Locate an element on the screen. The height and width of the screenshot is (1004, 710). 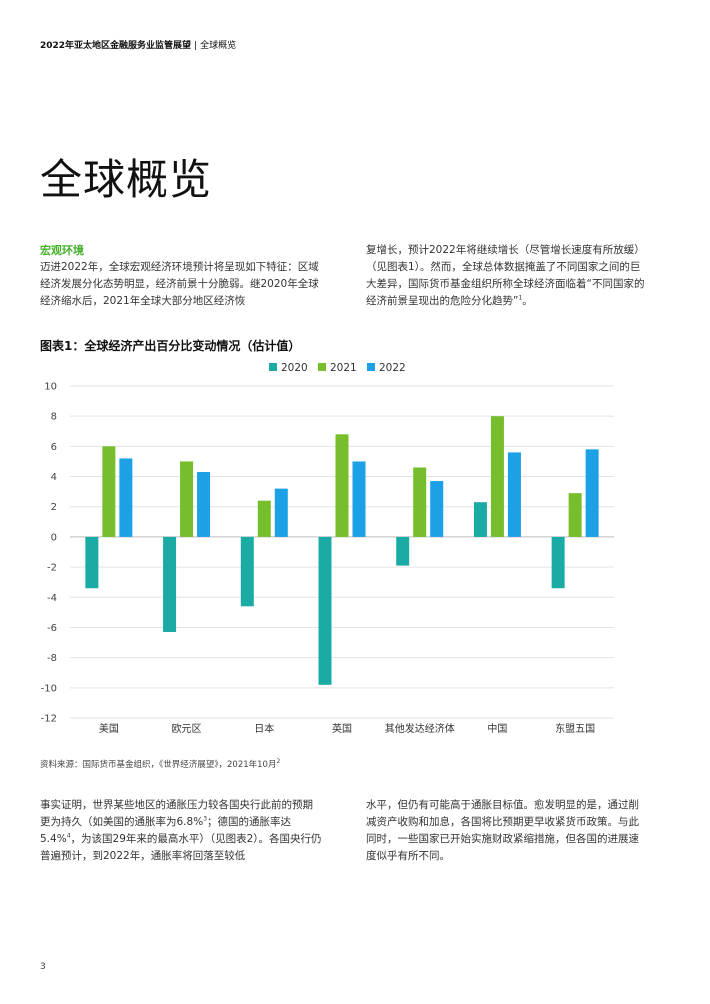
y-tick-label: 8 is located at coordinates (54, 417).